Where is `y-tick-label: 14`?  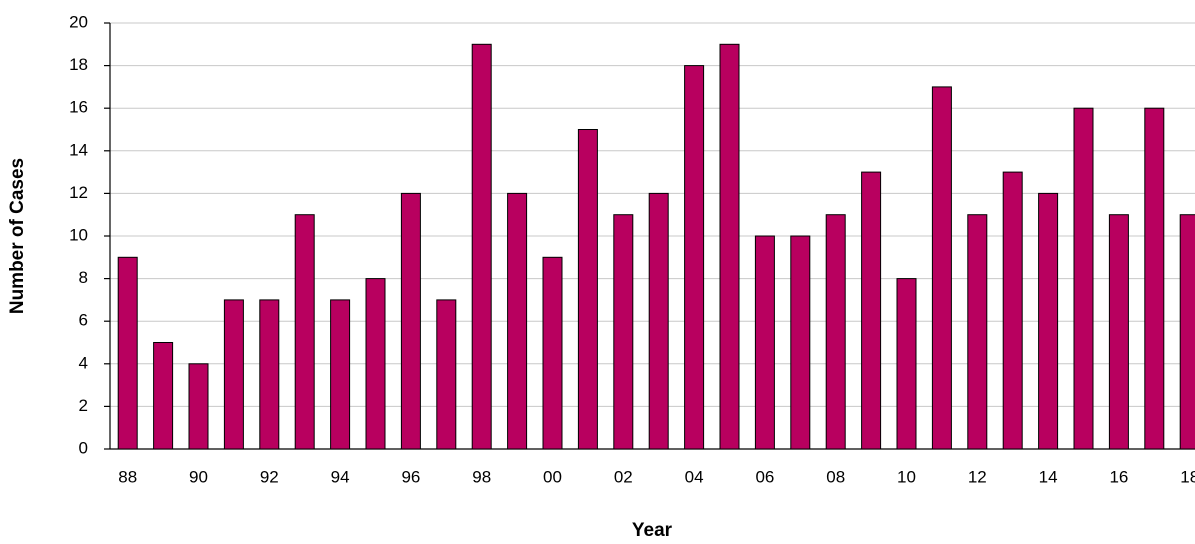
y-tick-label: 14 is located at coordinates (78, 149).